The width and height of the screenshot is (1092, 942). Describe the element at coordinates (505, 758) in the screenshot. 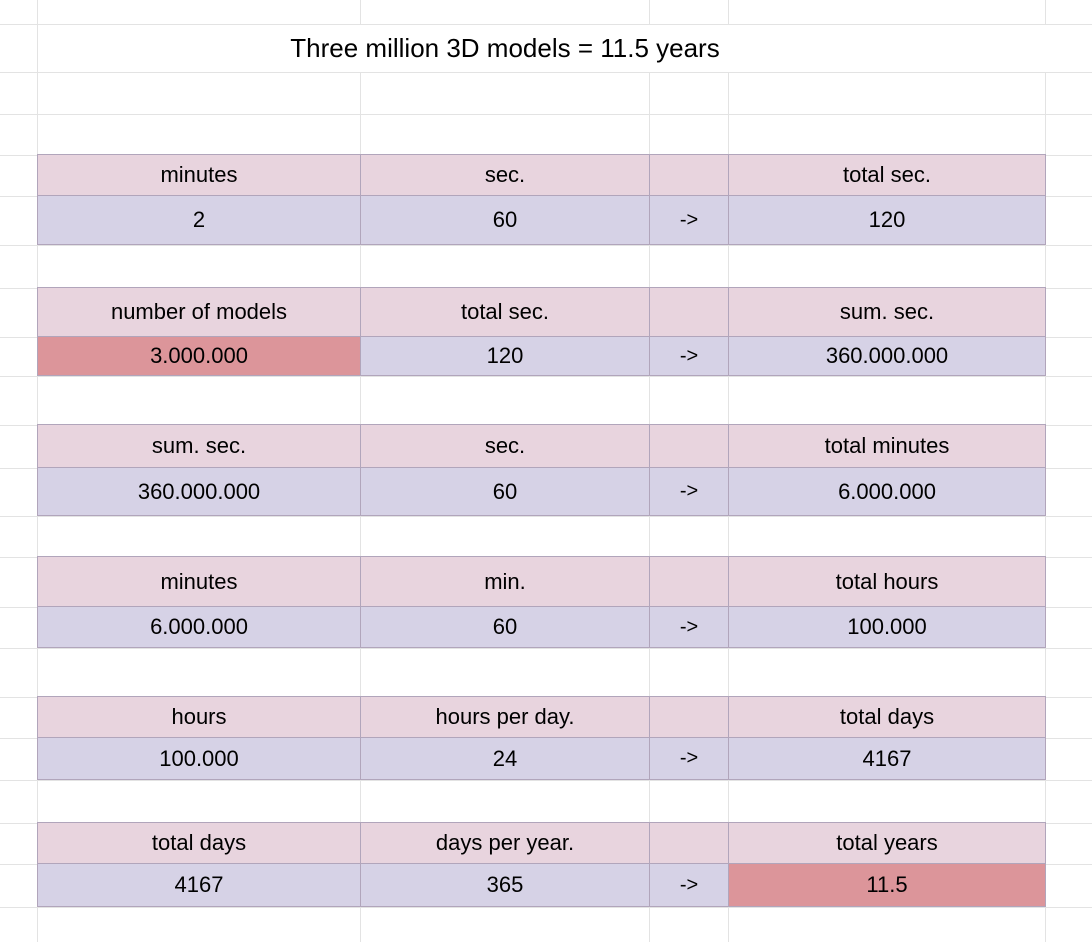

I see `value-cell: 24` at that location.